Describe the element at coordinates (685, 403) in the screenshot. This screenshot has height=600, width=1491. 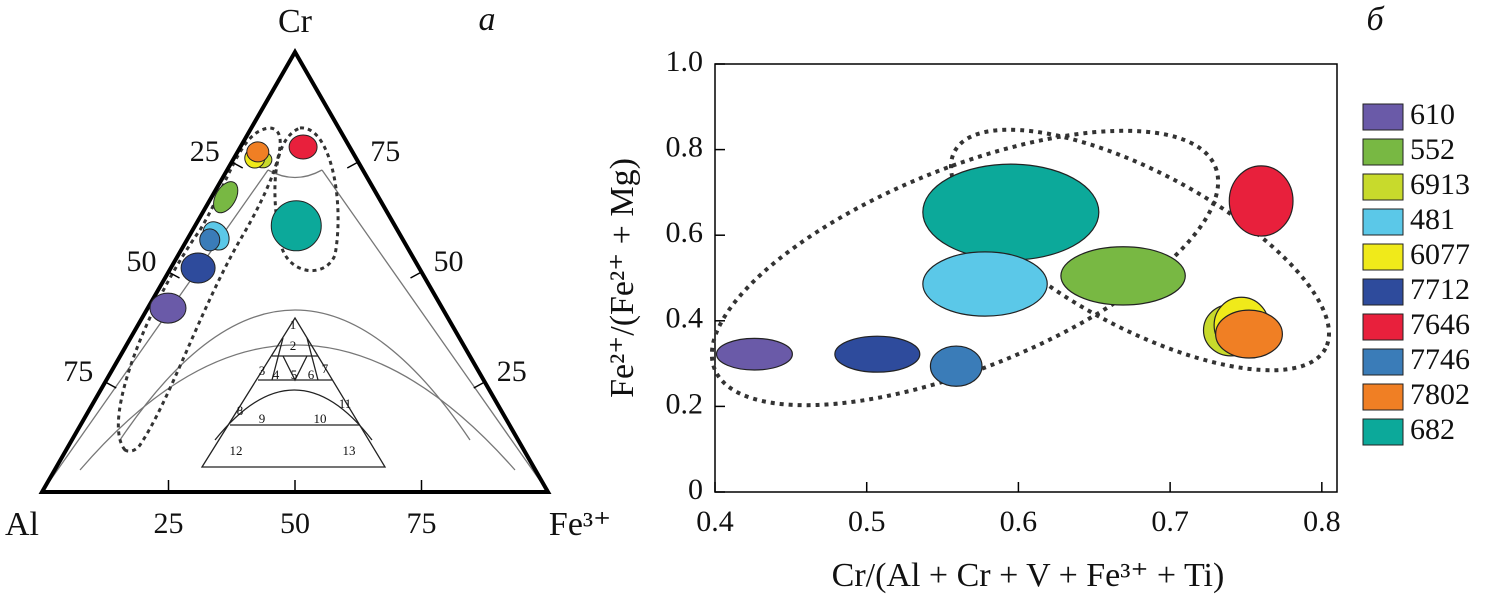
I see `y-tick-label: 0.2` at that location.